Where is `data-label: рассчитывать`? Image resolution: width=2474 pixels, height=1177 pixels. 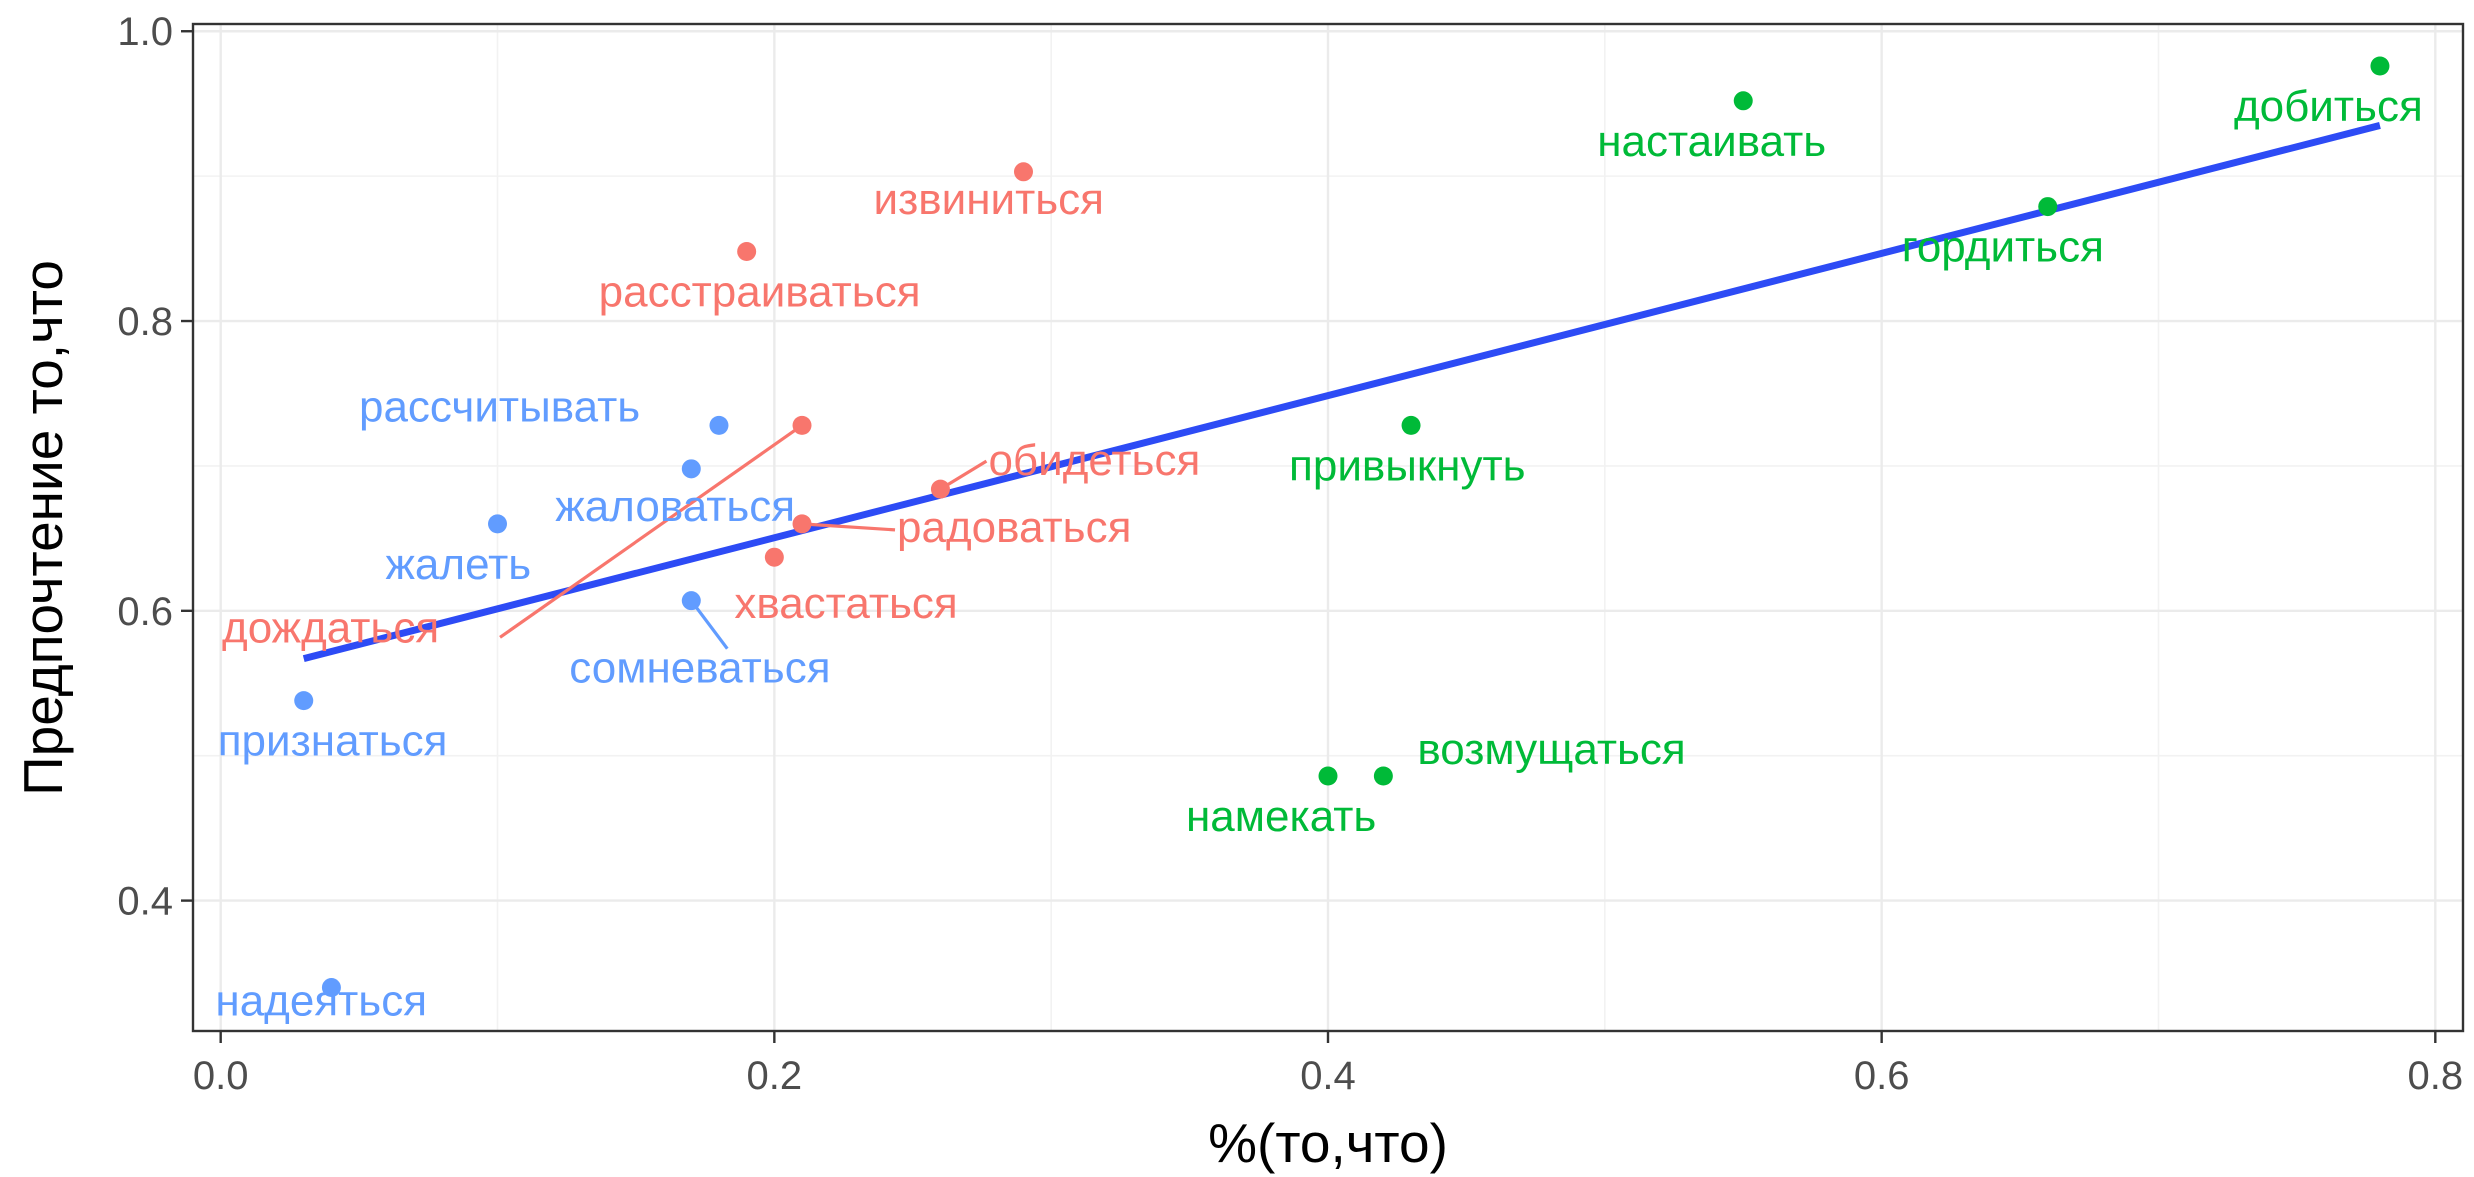
data-label: рассчитывать is located at coordinates (499, 406).